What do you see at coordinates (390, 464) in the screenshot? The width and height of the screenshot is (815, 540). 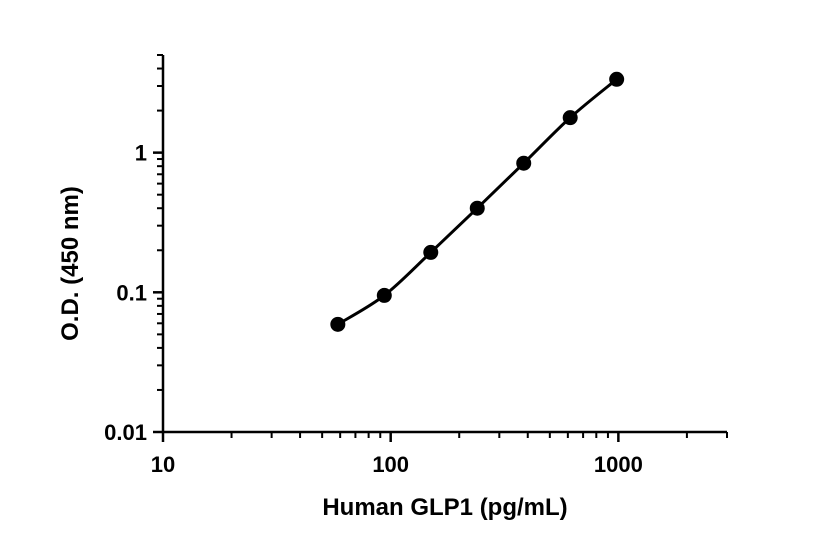 I see `x-tick-label: 100` at bounding box center [390, 464].